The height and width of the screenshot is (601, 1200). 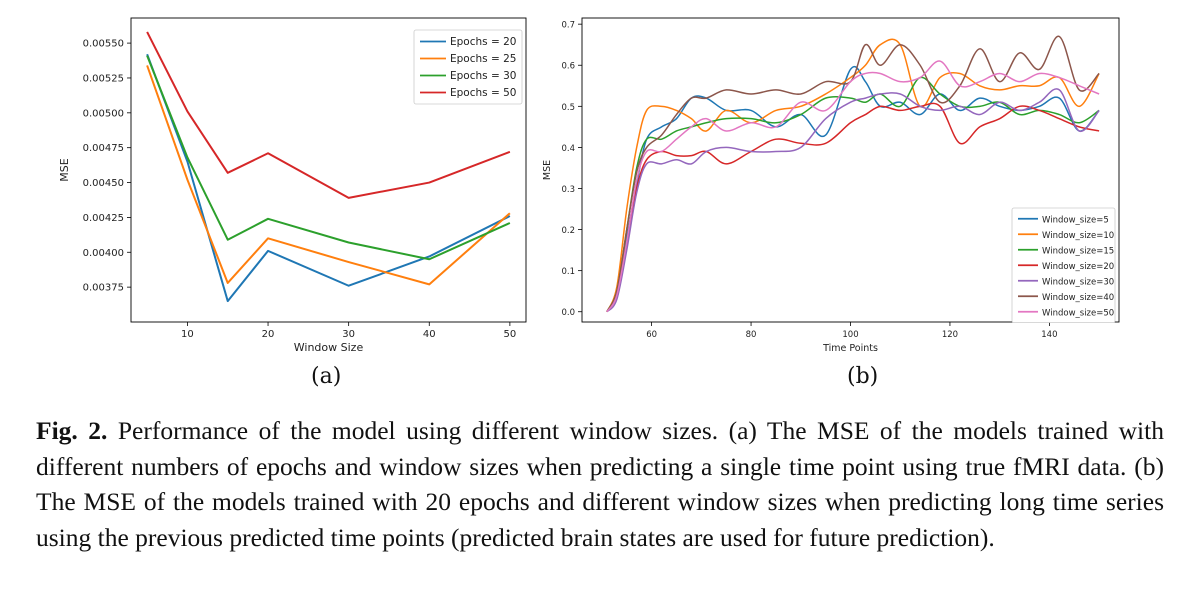 I want to click on chart-b-y-tick-label-1: 0.1, so click(x=568, y=272).